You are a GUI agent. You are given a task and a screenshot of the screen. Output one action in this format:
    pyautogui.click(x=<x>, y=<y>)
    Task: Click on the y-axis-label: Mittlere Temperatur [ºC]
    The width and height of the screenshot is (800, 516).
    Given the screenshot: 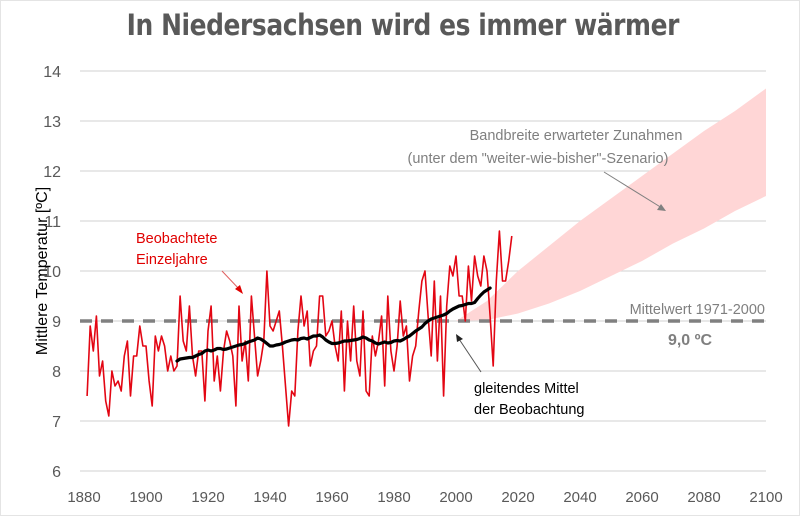 What is the action you would take?
    pyautogui.click(x=42, y=271)
    